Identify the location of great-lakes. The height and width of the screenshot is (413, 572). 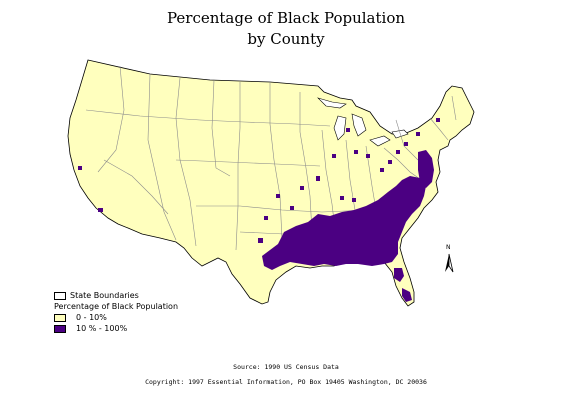
(362, 122).